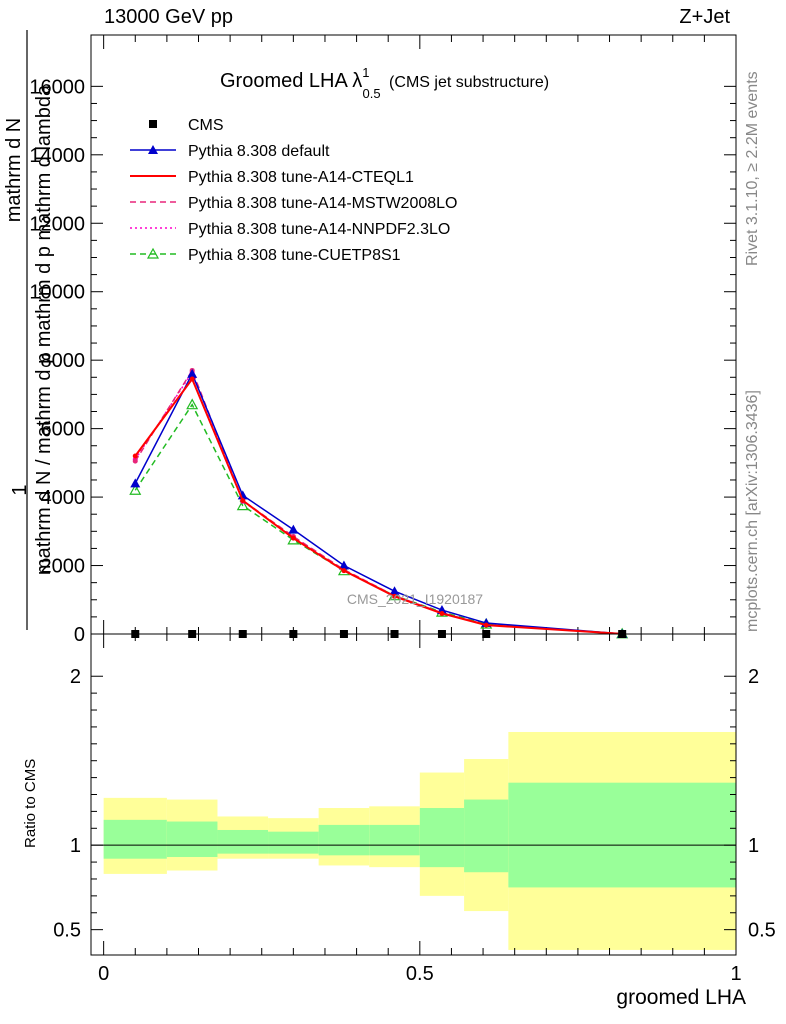 This screenshot has width=786, height=1024. What do you see at coordinates (681, 997) in the screenshot?
I see `x-axis-label: groomed LHA` at bounding box center [681, 997].